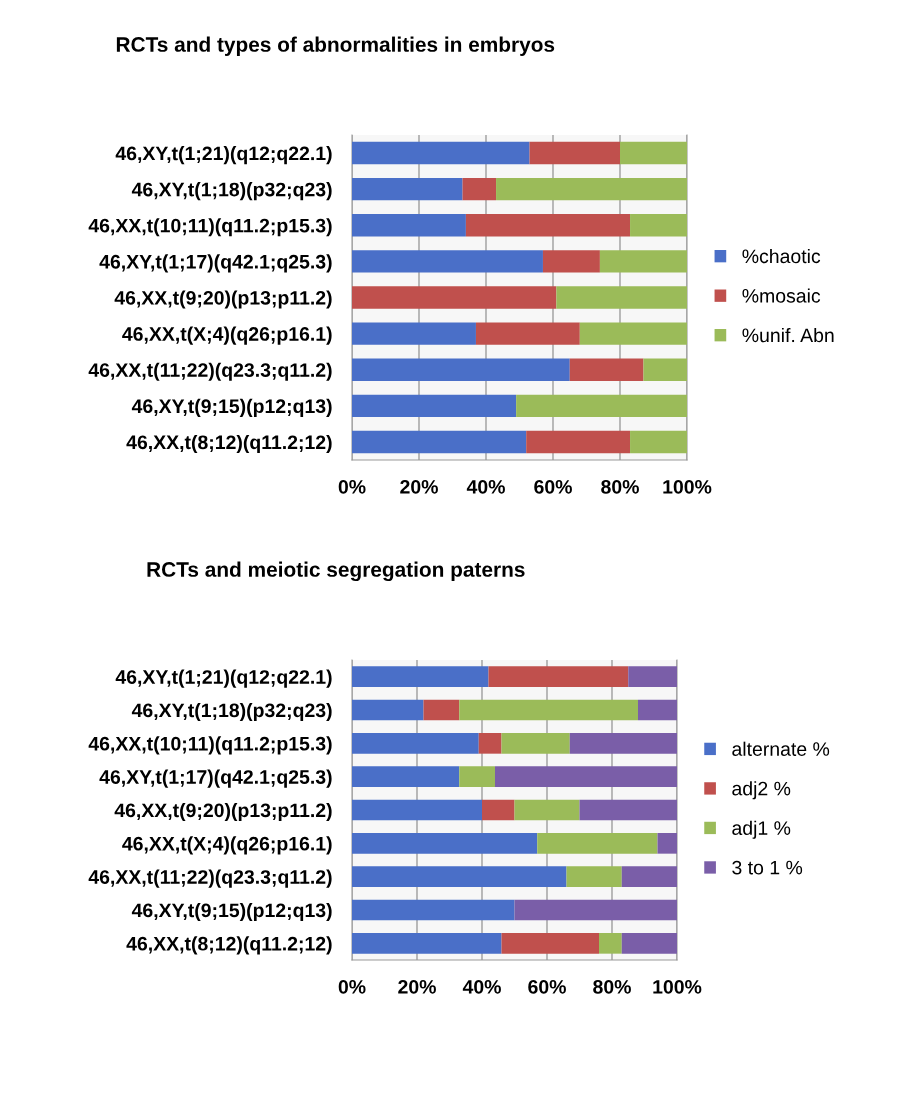 The height and width of the screenshot is (1093, 912). I want to click on legend-label: adj2 %, so click(761, 790).